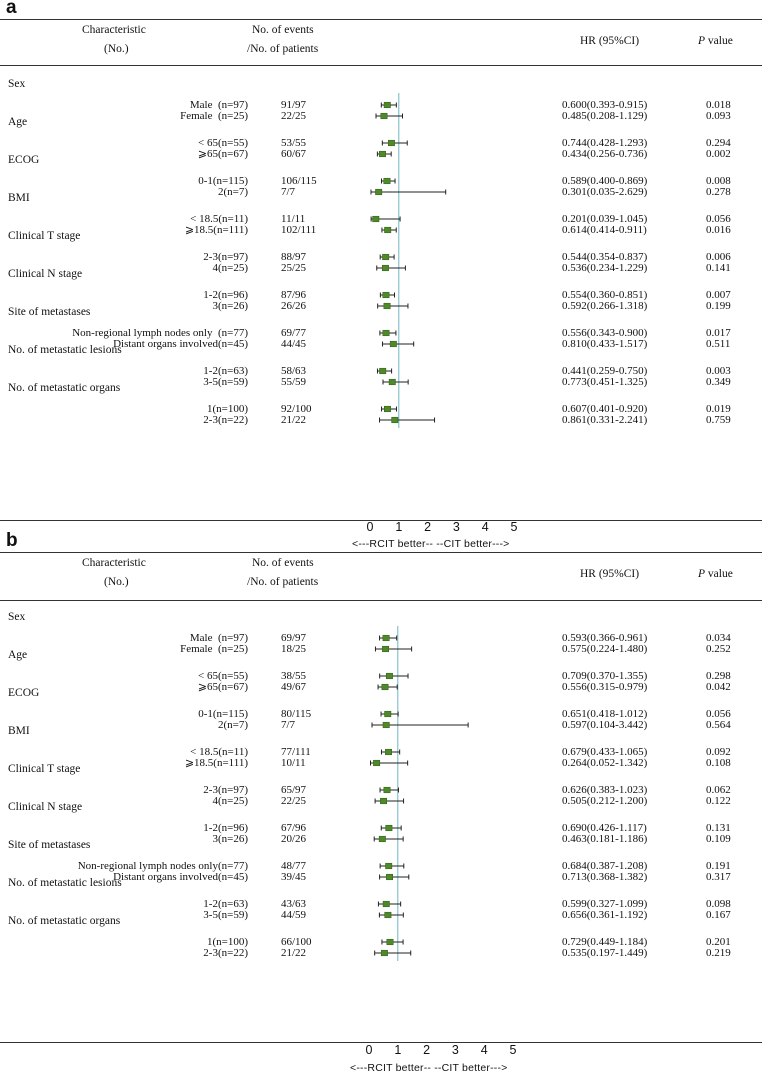 The image size is (762, 1090). What do you see at coordinates (64, 388) in the screenshot?
I see `section-title: No. of metastatic organs` at bounding box center [64, 388].